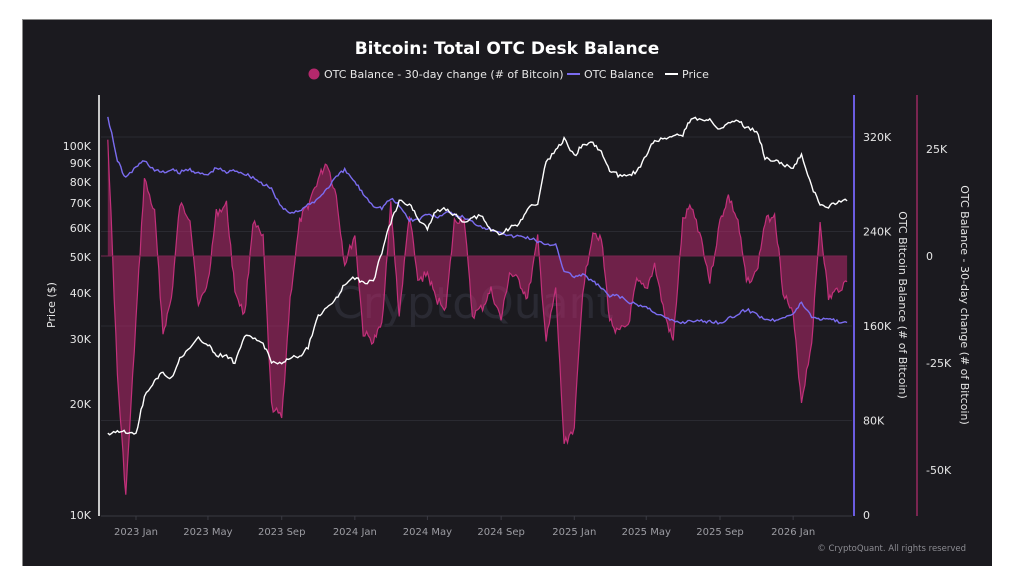  What do you see at coordinates (281, 532) in the screenshot?
I see `x-tick-label: 2023 Sep` at bounding box center [281, 532].